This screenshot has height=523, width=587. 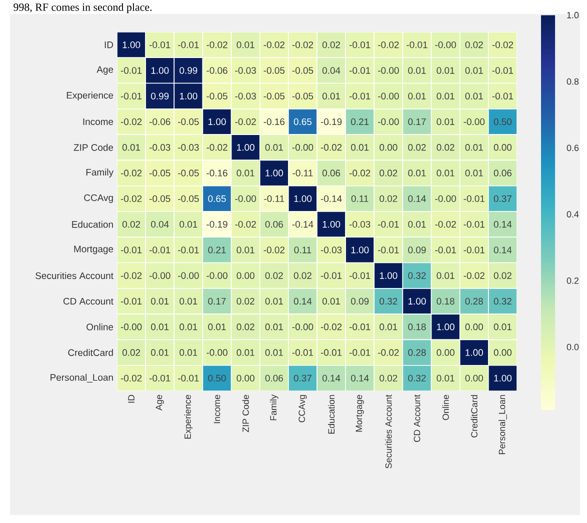 I want to click on x-tick-label: Online, so click(x=445, y=407).